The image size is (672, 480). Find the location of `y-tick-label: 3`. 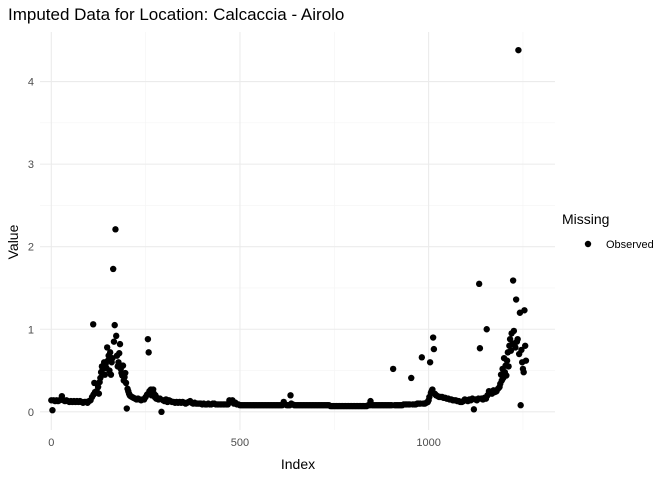

y-tick-label: 3 is located at coordinates (31, 165).